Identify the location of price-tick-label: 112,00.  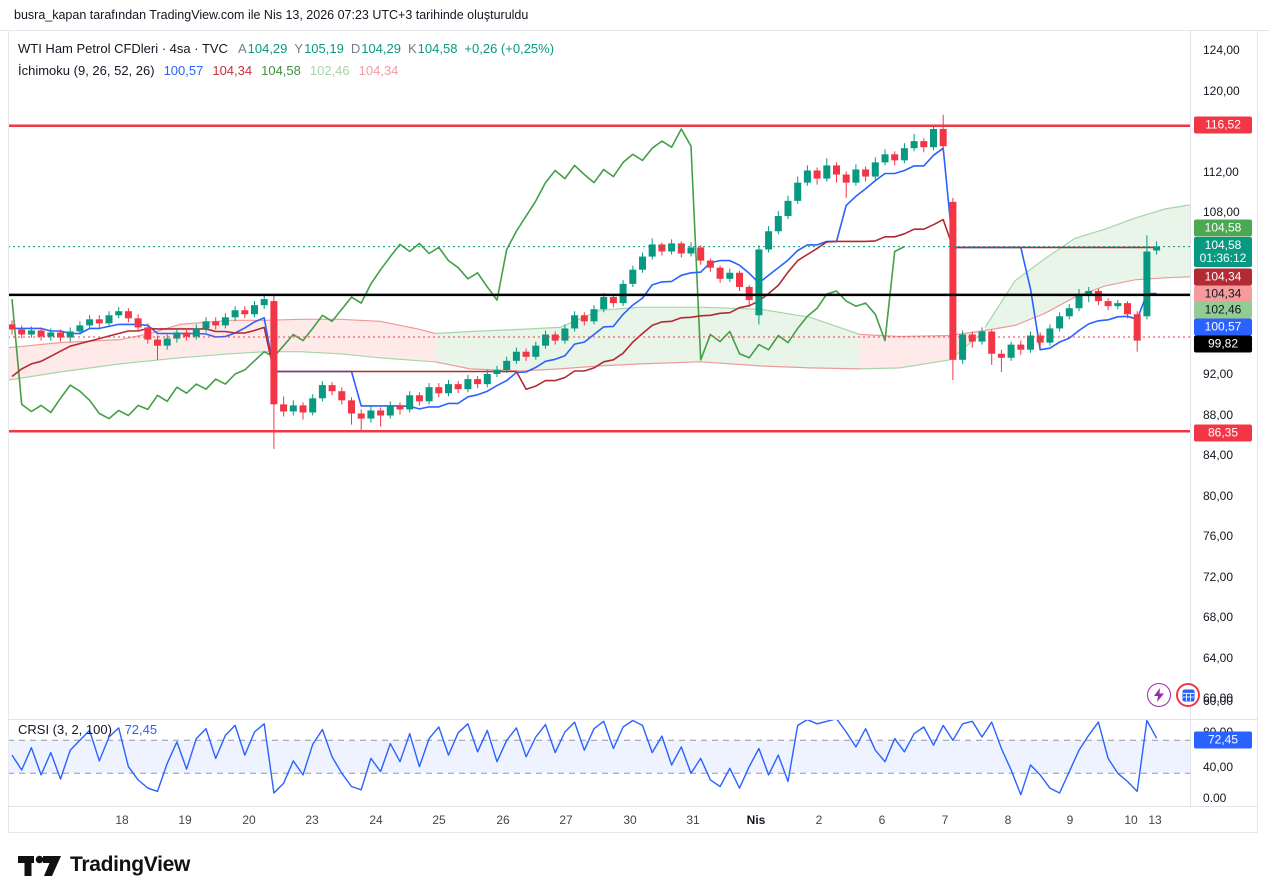
(1221, 171).